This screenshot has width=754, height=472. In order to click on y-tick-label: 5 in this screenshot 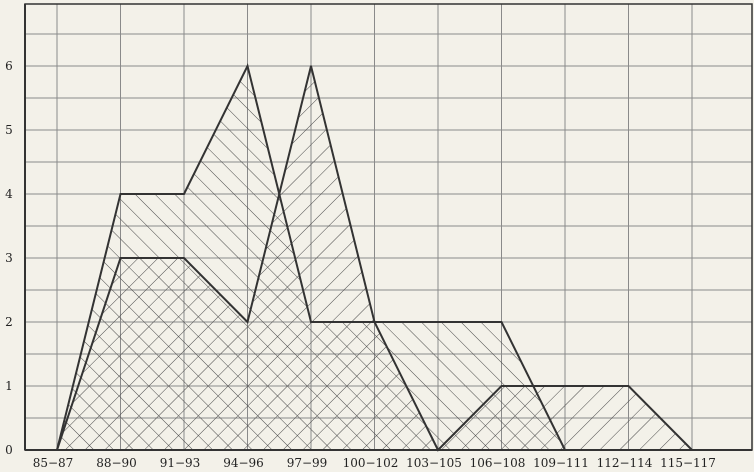, I will do `click(9, 130)`.